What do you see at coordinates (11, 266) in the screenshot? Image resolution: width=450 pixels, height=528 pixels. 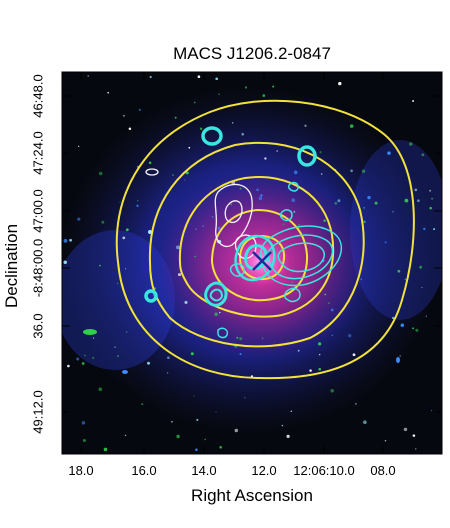 I see `y-axis-label: Declination` at bounding box center [11, 266].